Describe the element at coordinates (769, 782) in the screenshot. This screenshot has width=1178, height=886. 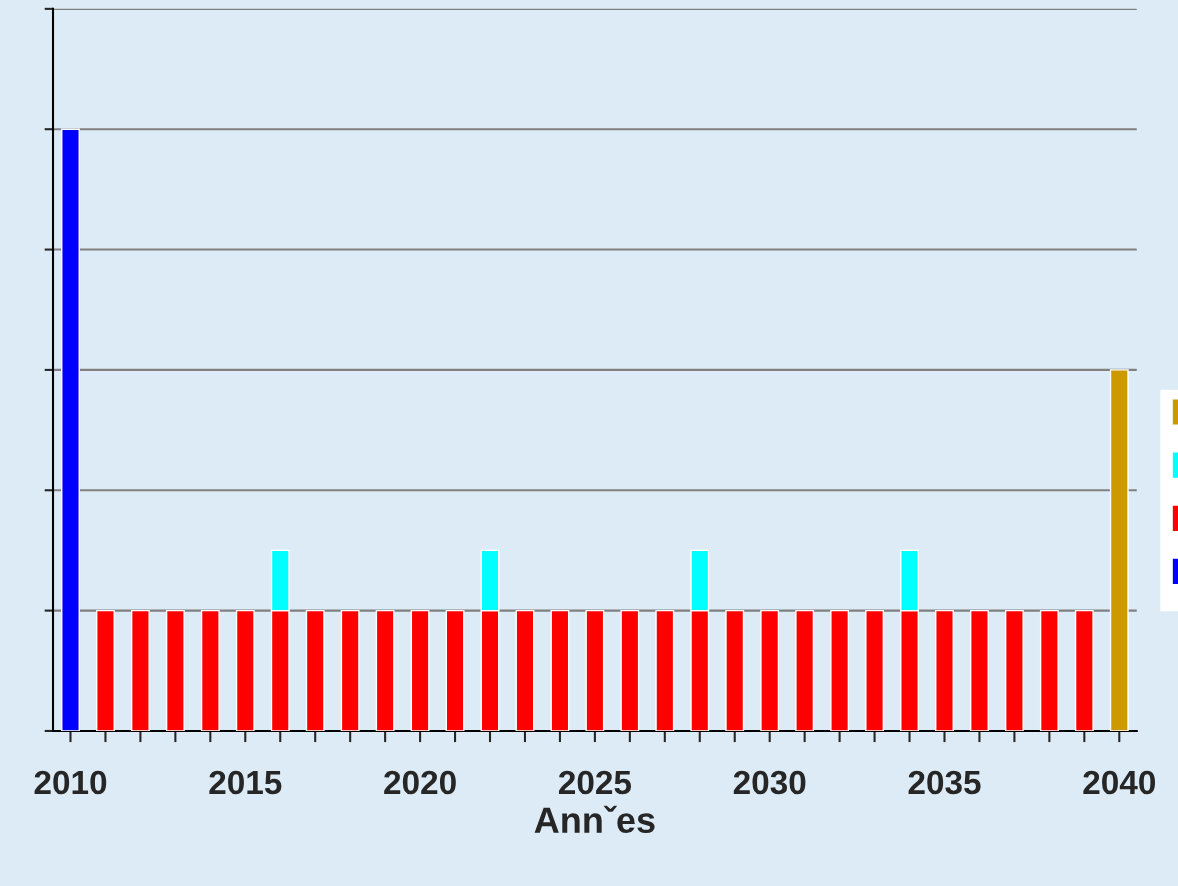
I see `x-tick-label: 2030` at that location.